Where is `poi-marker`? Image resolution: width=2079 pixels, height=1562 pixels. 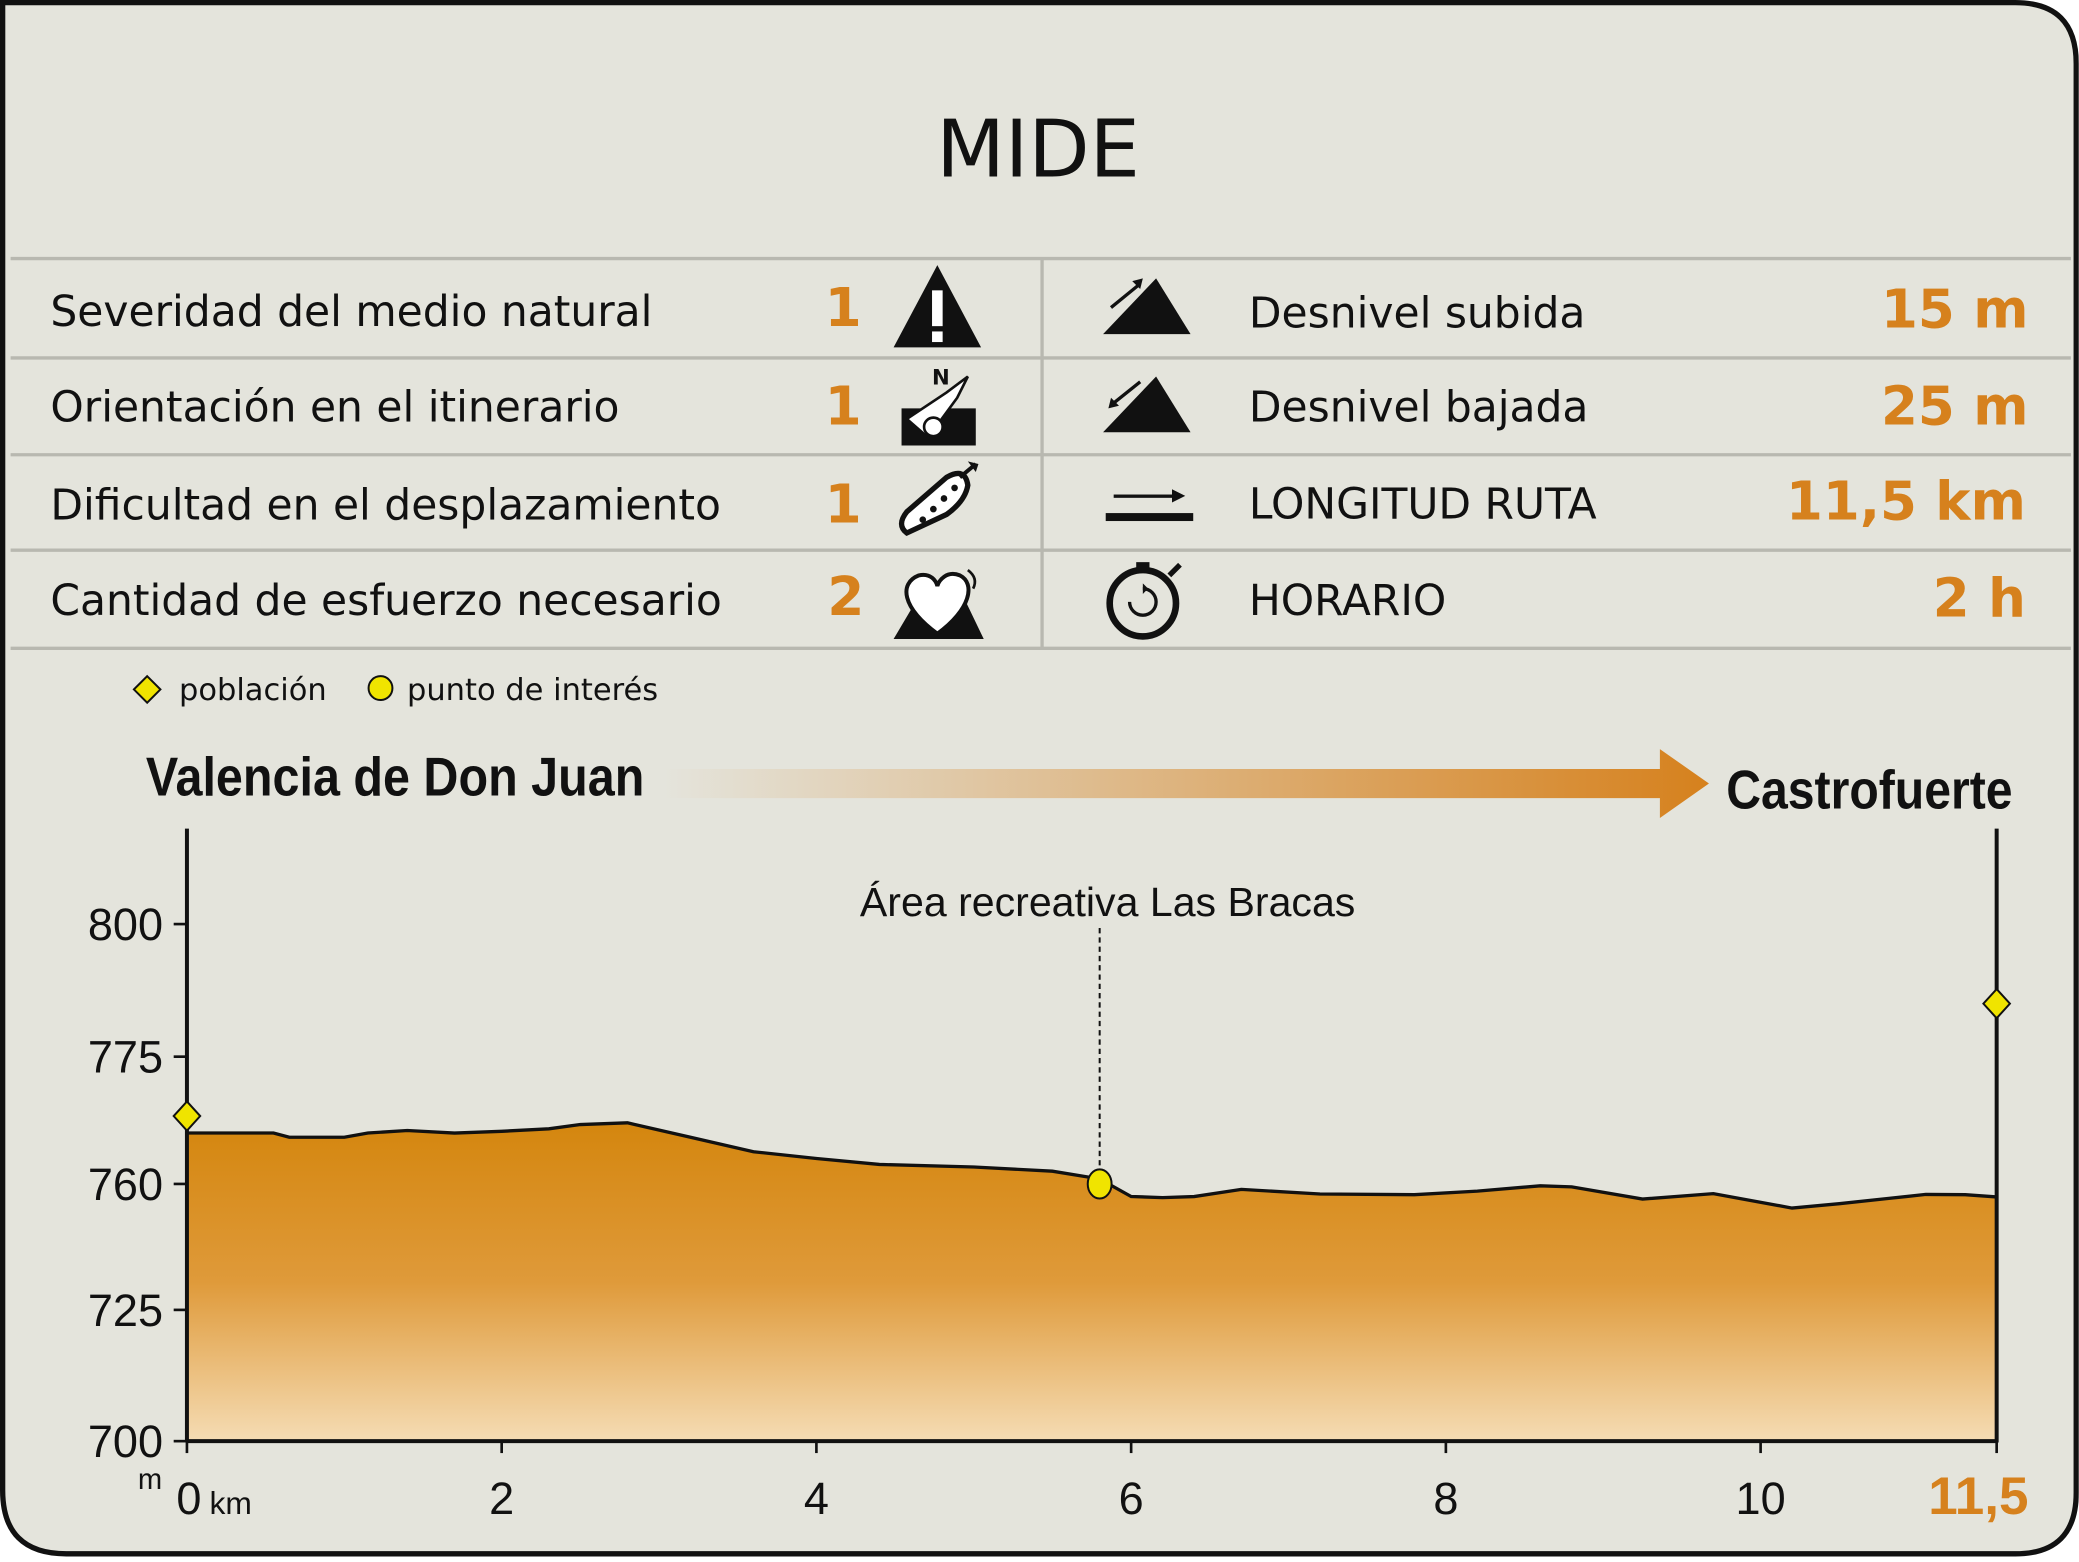 poi-marker is located at coordinates (1099, 1184).